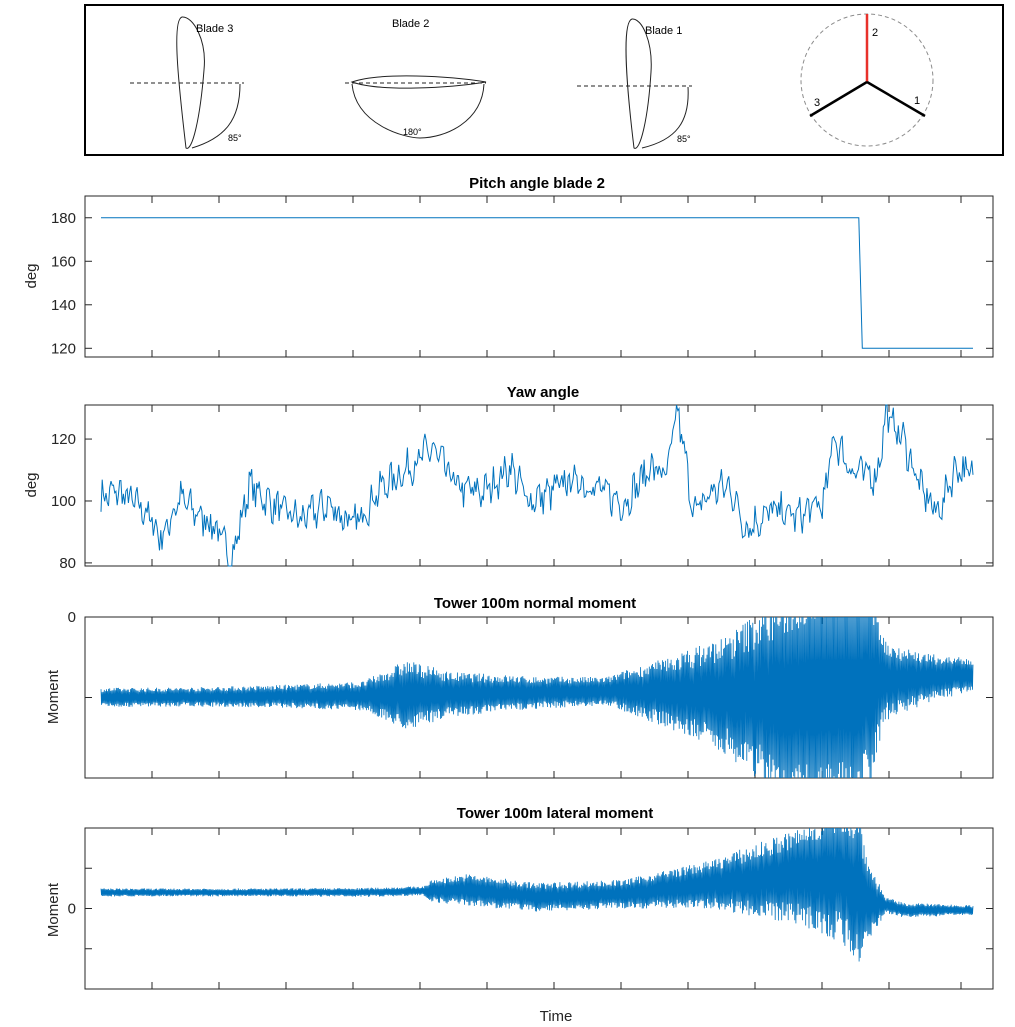 This screenshot has width=1015, height=1027. What do you see at coordinates (63, 218) in the screenshot?
I see `y-tick-label: 180` at bounding box center [63, 218].